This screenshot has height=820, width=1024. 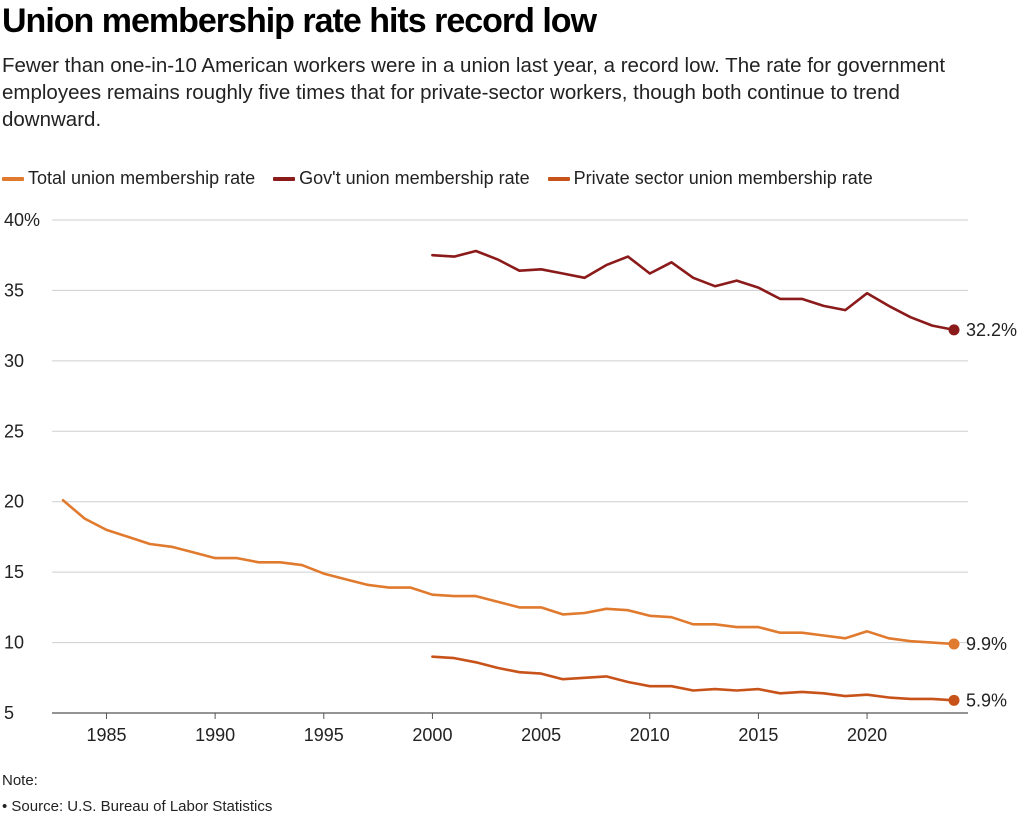 I want to click on y-tick-label-10: 10, so click(x=14, y=643).